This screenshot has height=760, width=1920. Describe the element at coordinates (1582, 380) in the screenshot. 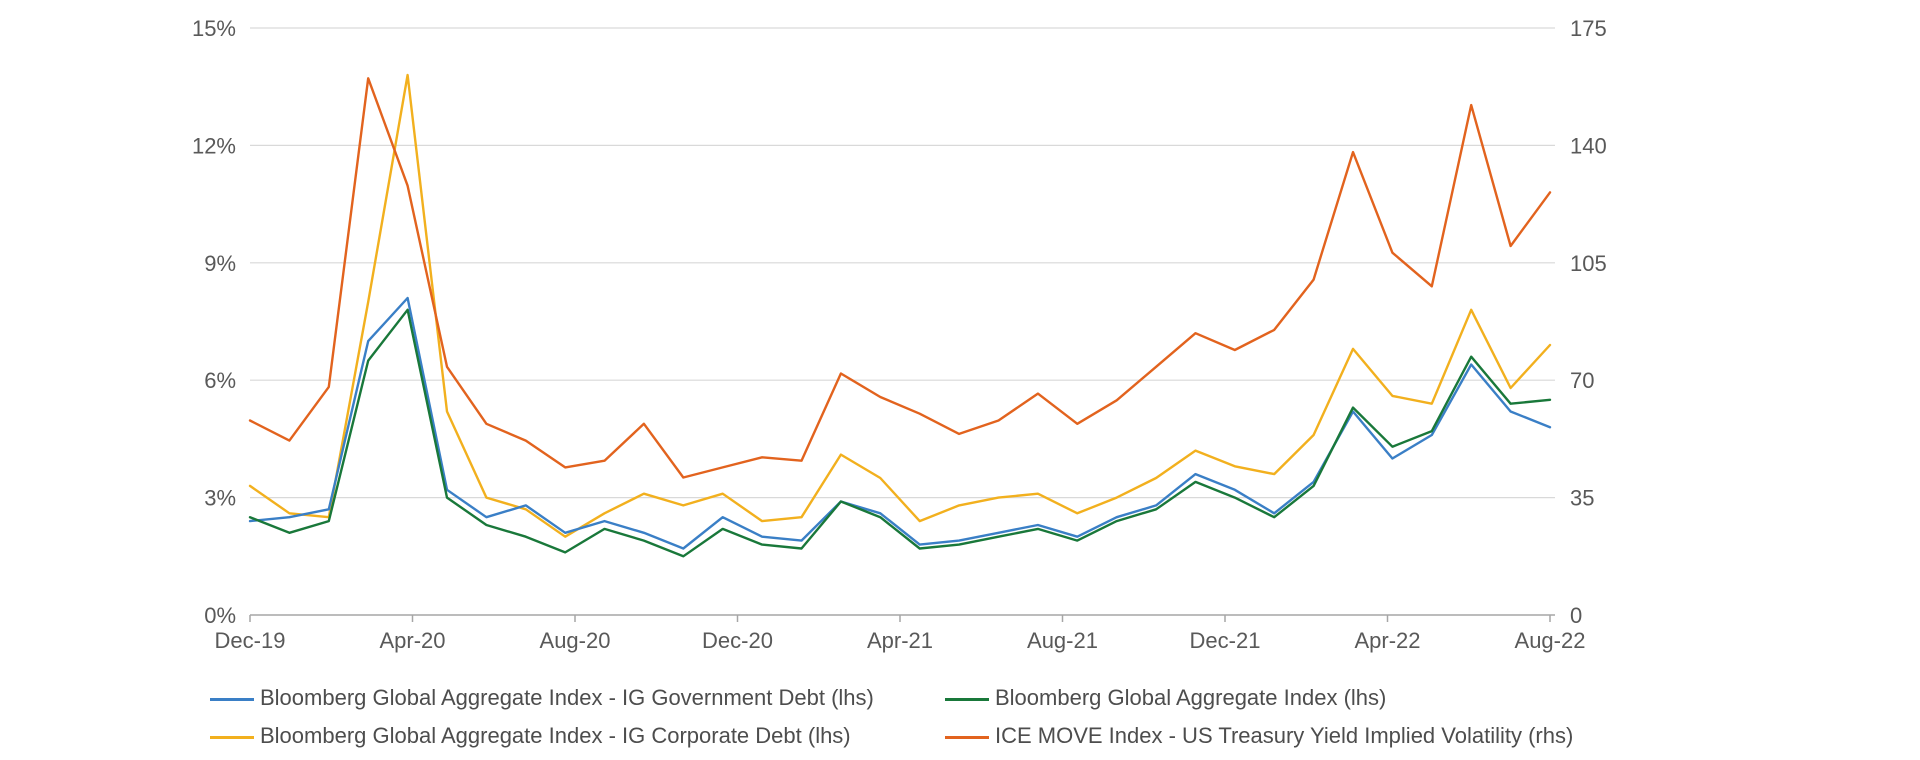

I see `y-right-tick-label: 70` at that location.